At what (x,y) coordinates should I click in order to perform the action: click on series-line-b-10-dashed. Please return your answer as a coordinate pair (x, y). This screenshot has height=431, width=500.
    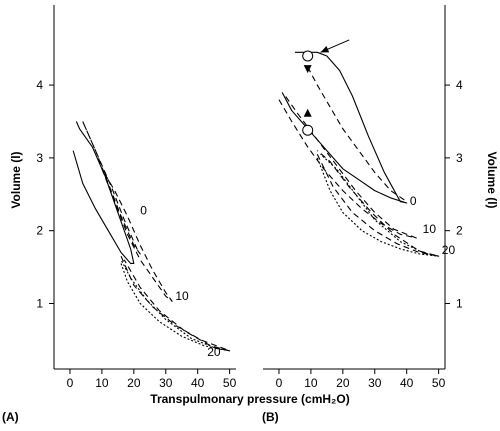
    Looking at the image, I should click on (347, 167).